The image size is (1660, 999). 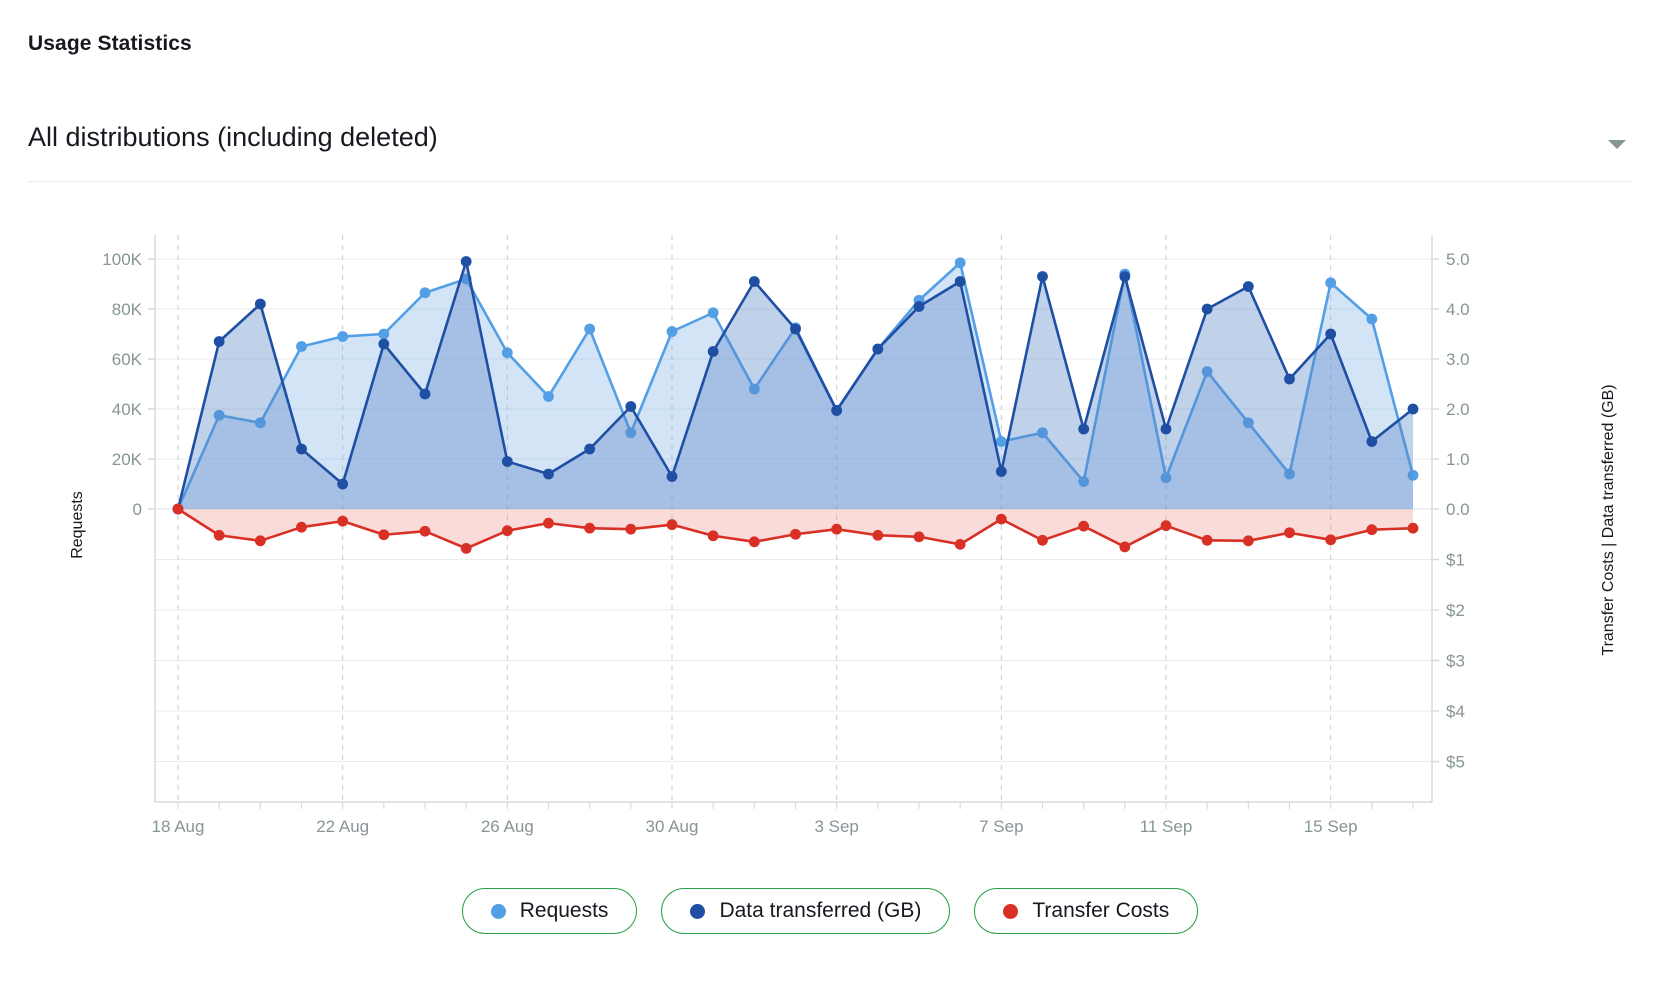 I want to click on y2-axis-tick-label: 2.0, so click(x=1458, y=409).